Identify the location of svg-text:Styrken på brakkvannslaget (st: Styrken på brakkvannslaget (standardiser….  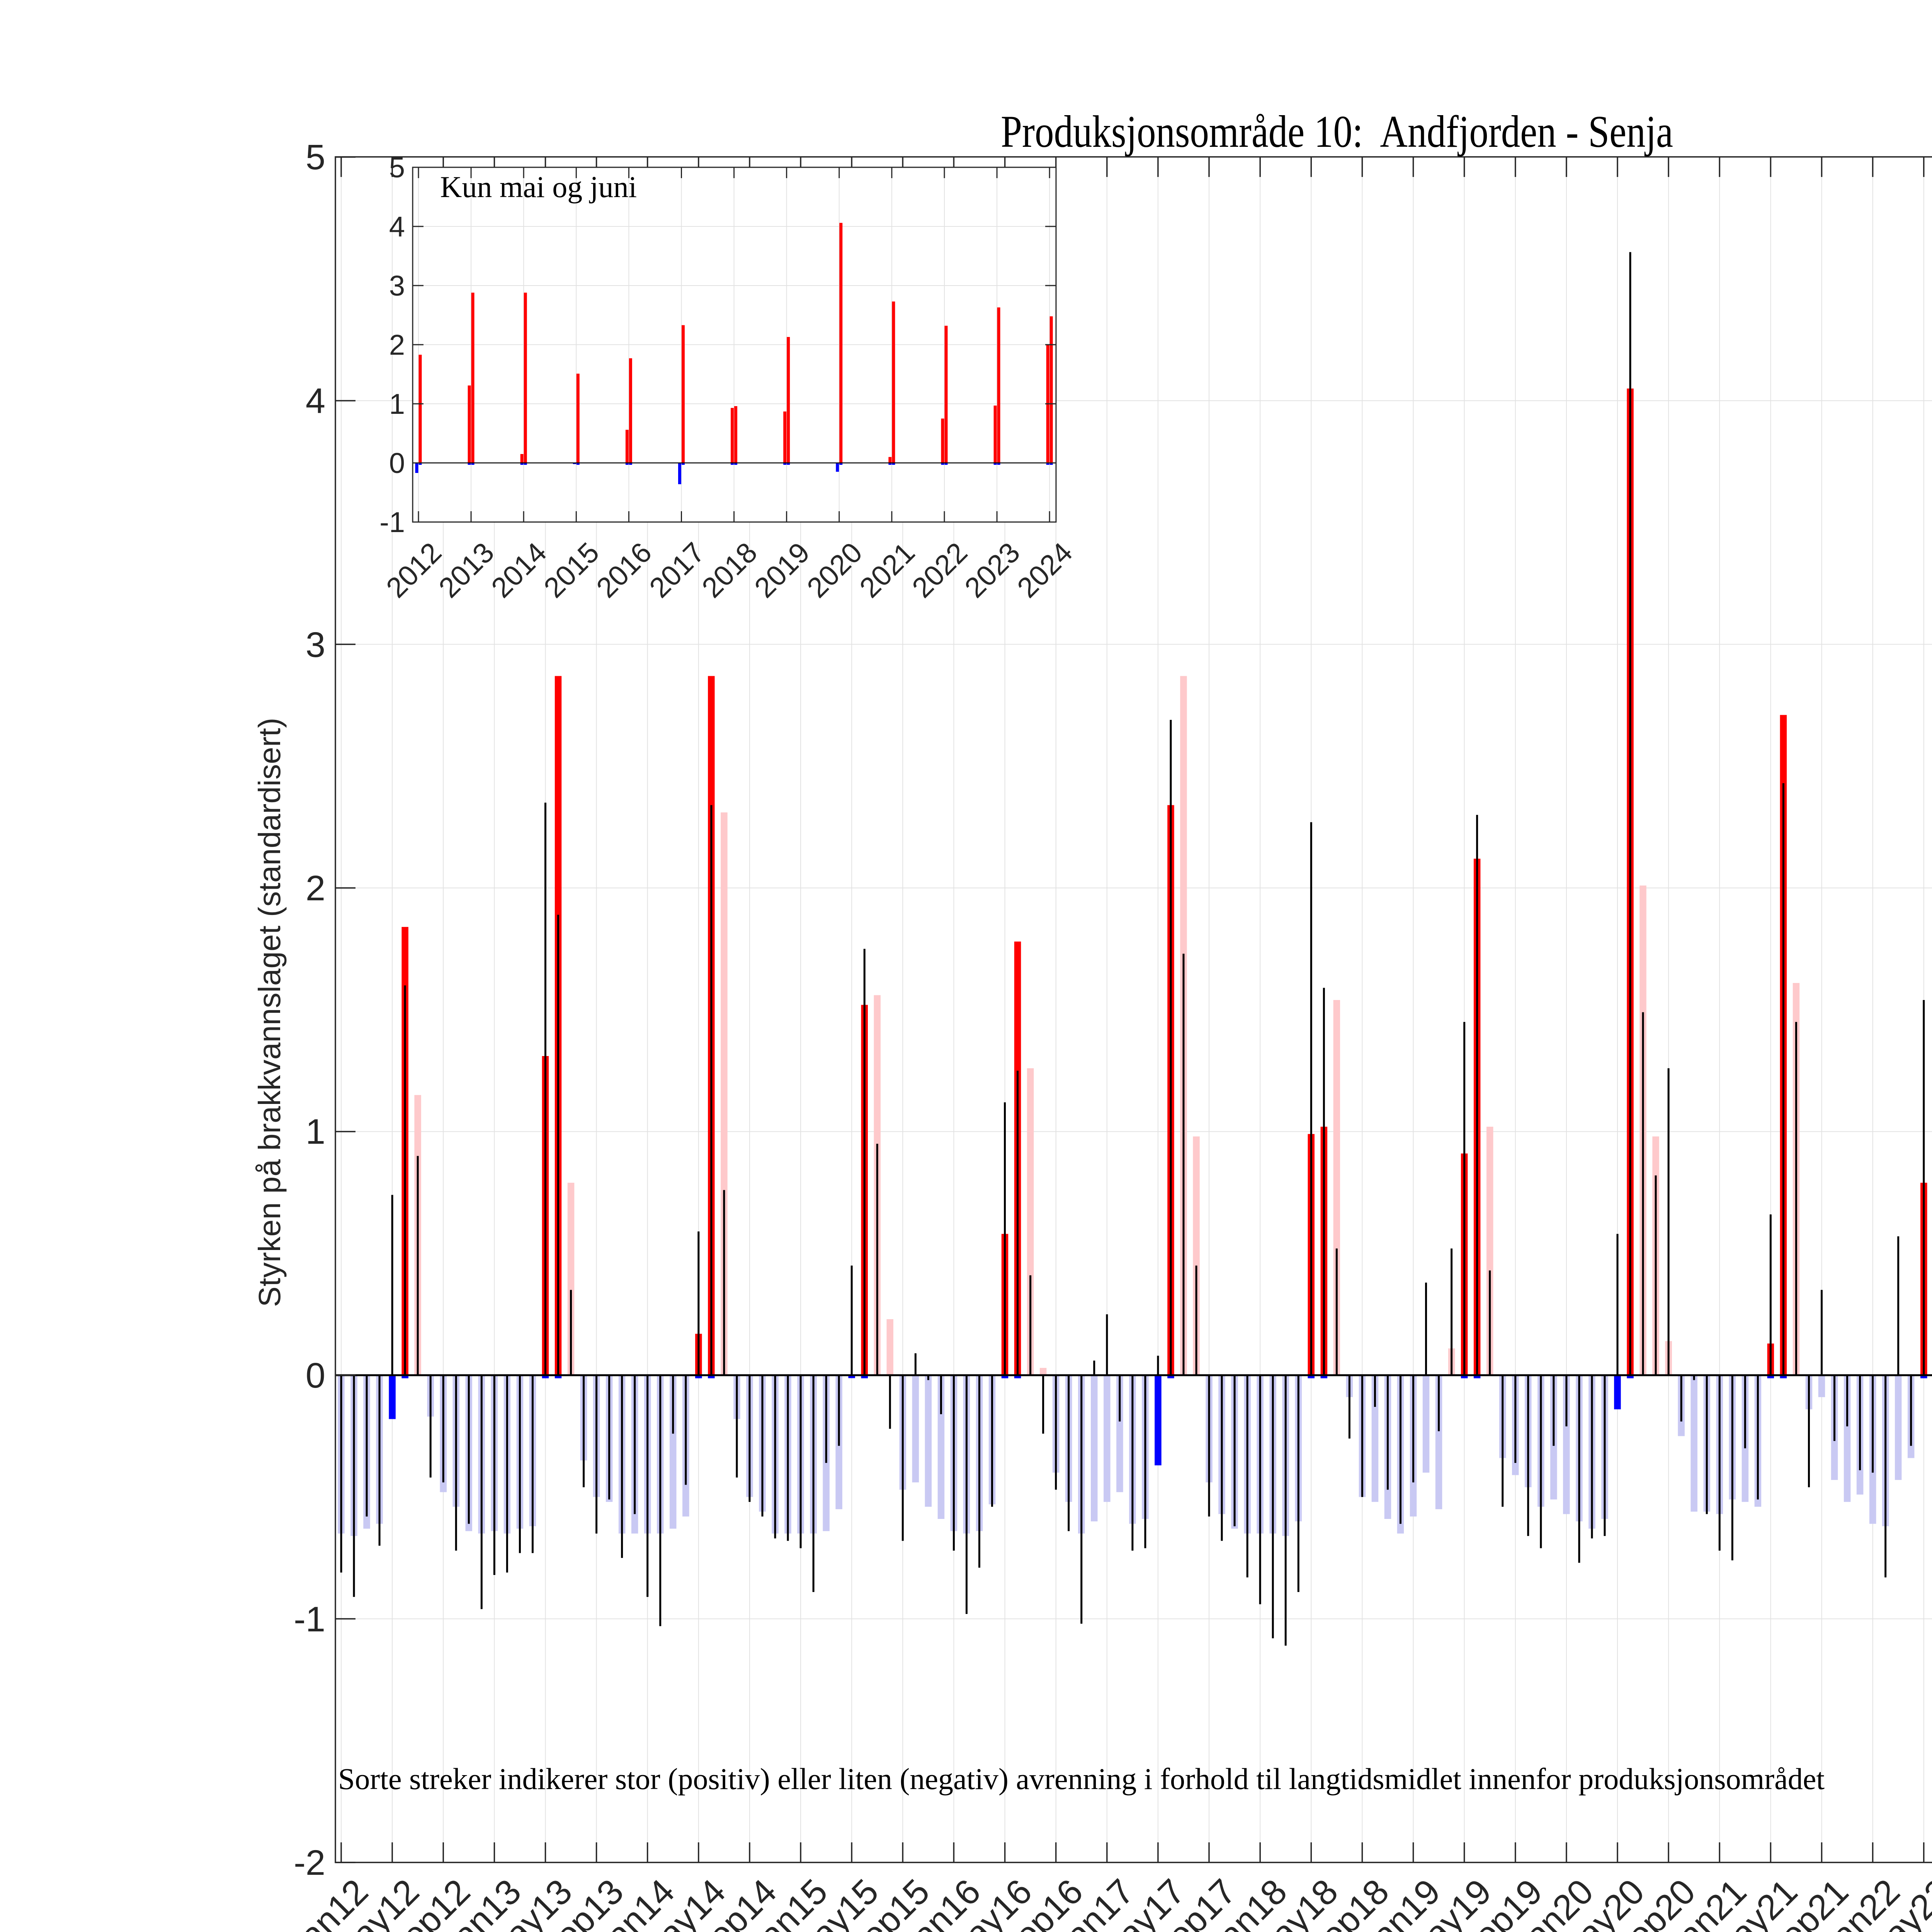
(269, 1013).